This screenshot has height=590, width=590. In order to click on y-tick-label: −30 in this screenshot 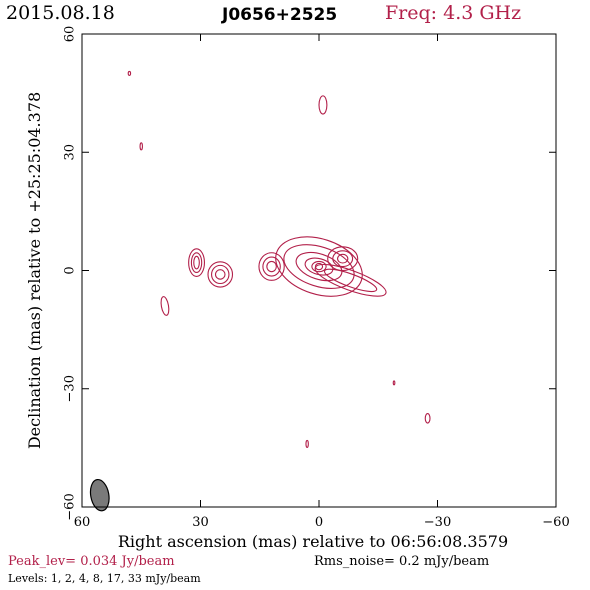, I will do `click(70, 388)`.